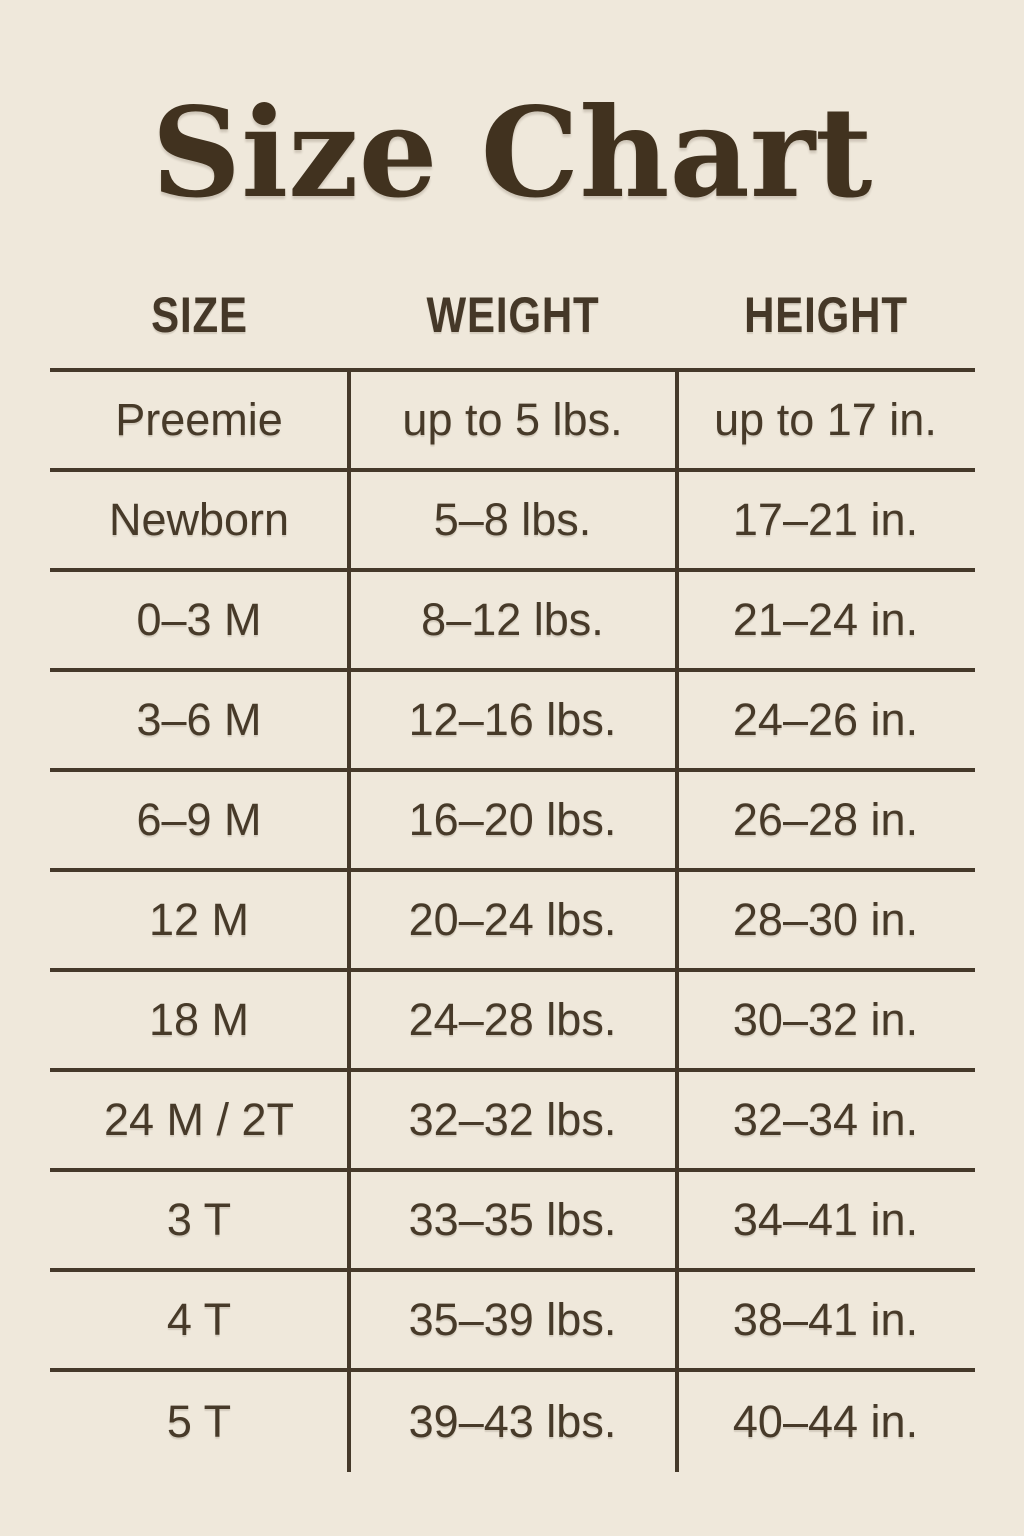  Describe the element at coordinates (199, 919) in the screenshot. I see `size-cell: 12 M` at that location.